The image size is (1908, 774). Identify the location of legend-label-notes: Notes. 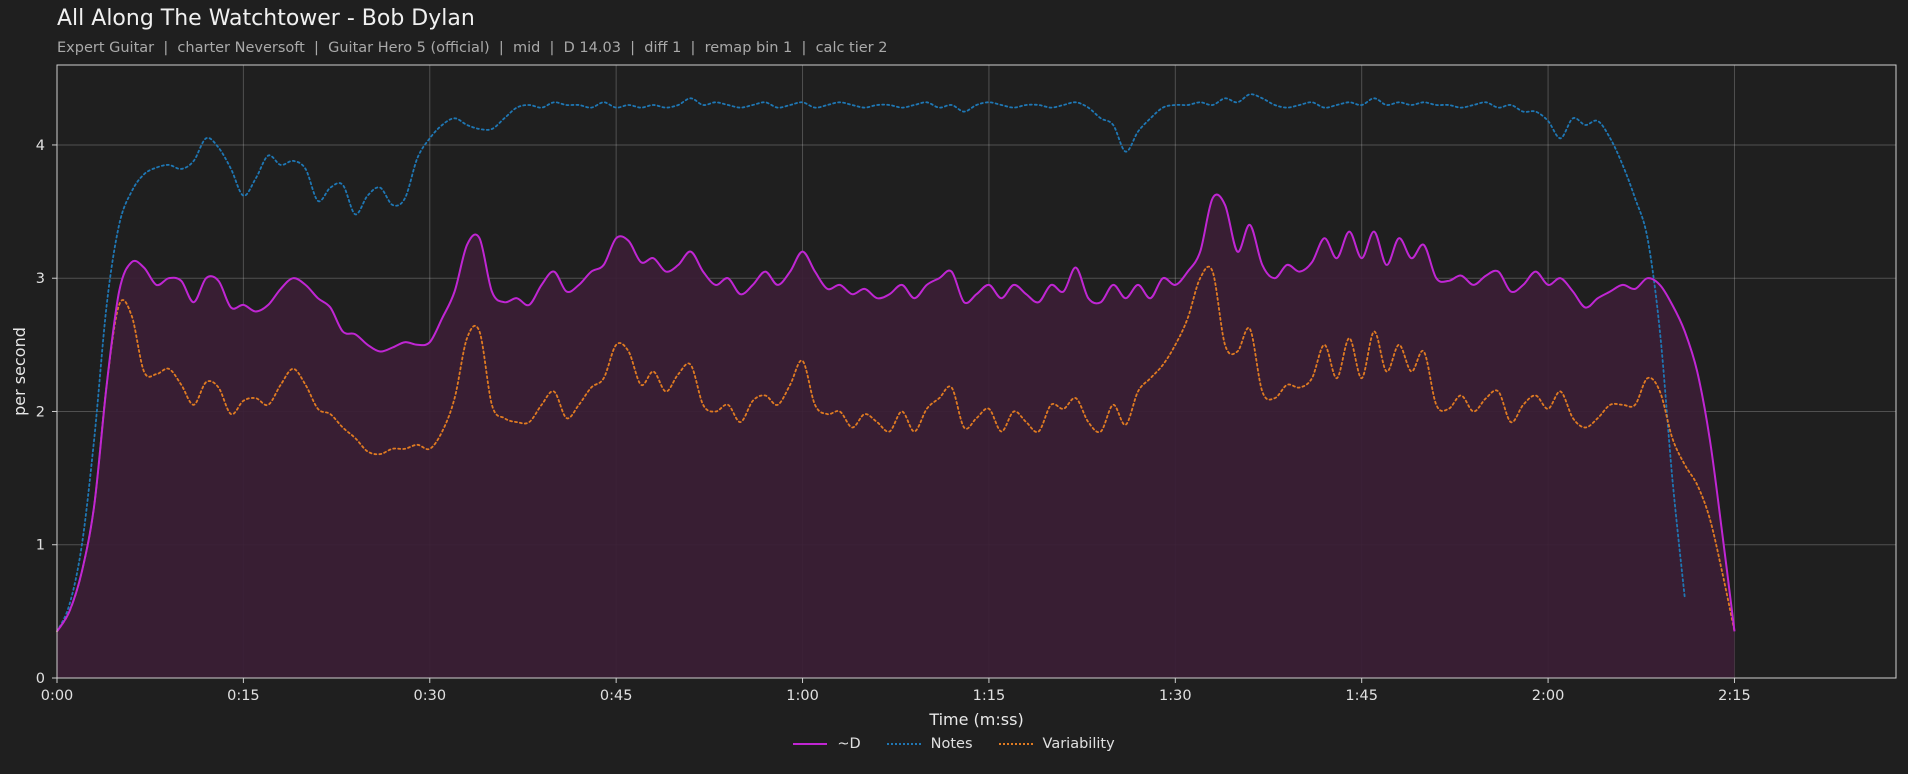
(951, 744).